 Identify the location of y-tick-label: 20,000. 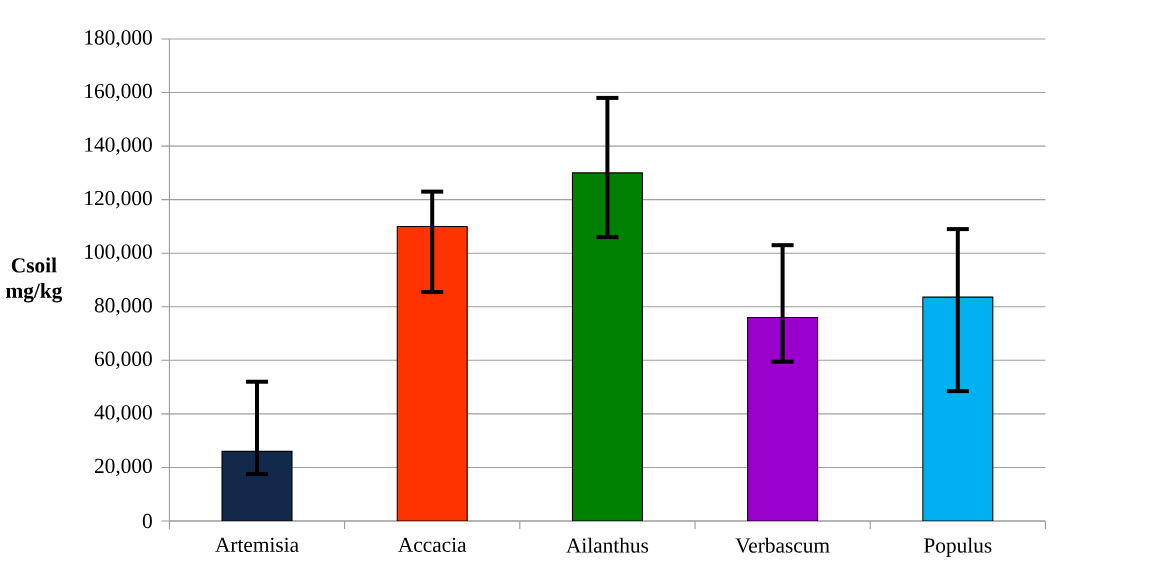
(123, 467).